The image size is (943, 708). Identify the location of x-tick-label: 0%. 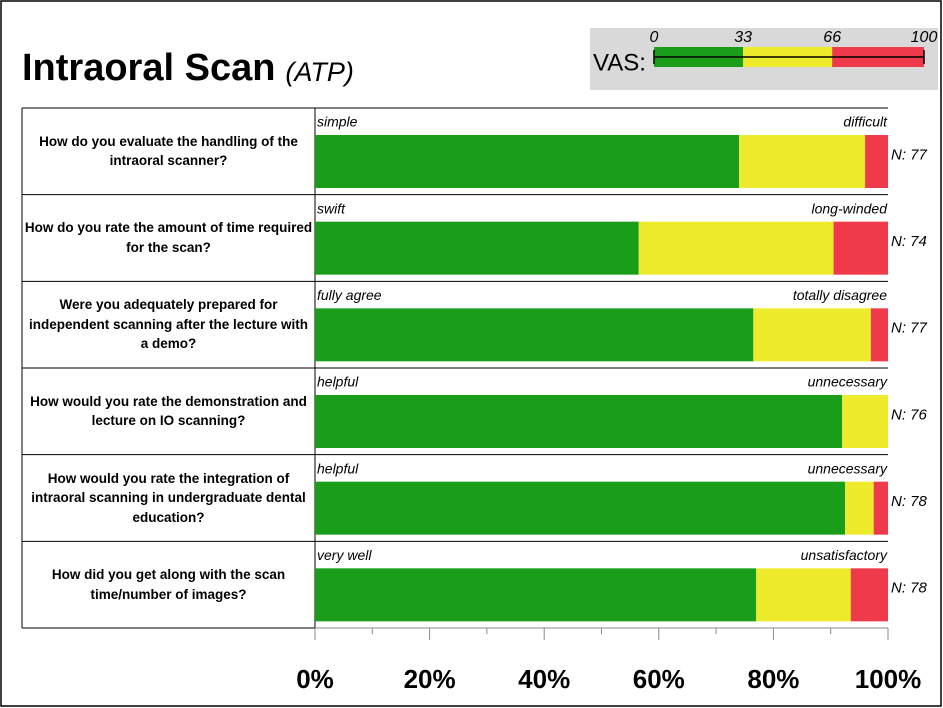
(315, 679).